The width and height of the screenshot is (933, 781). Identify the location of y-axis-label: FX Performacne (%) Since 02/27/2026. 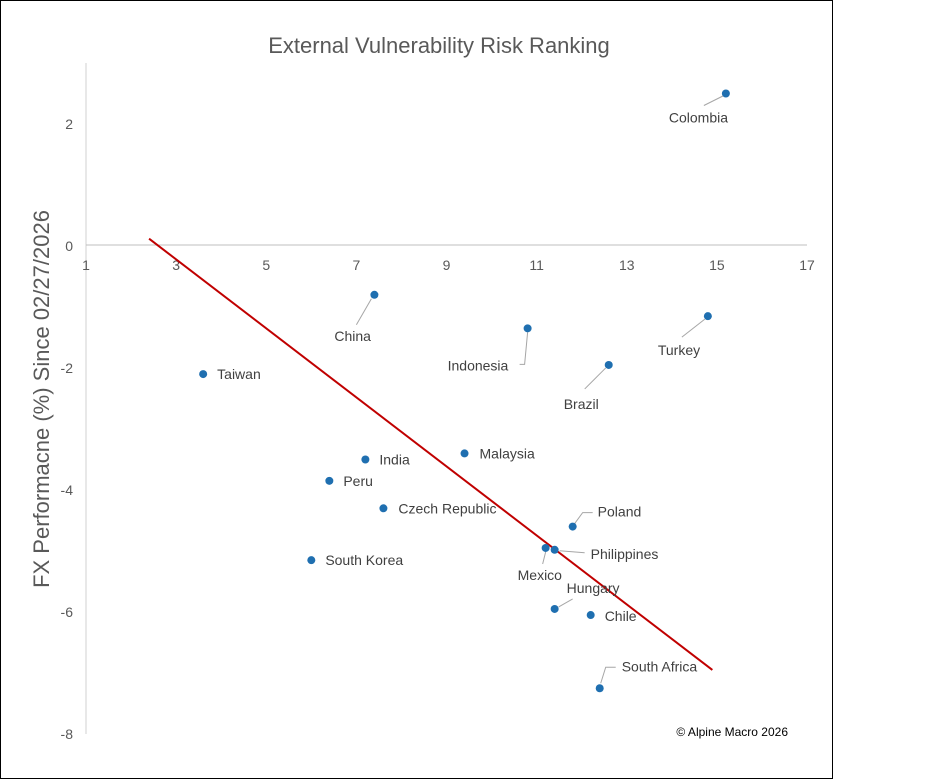
(41, 399).